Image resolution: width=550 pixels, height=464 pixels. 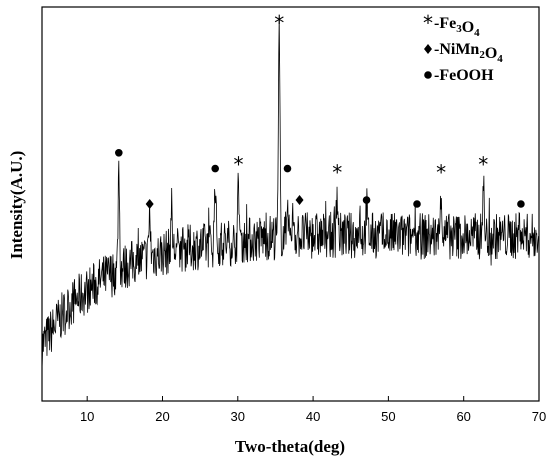 I want to click on x-tick-label: 50, so click(x=388, y=416).